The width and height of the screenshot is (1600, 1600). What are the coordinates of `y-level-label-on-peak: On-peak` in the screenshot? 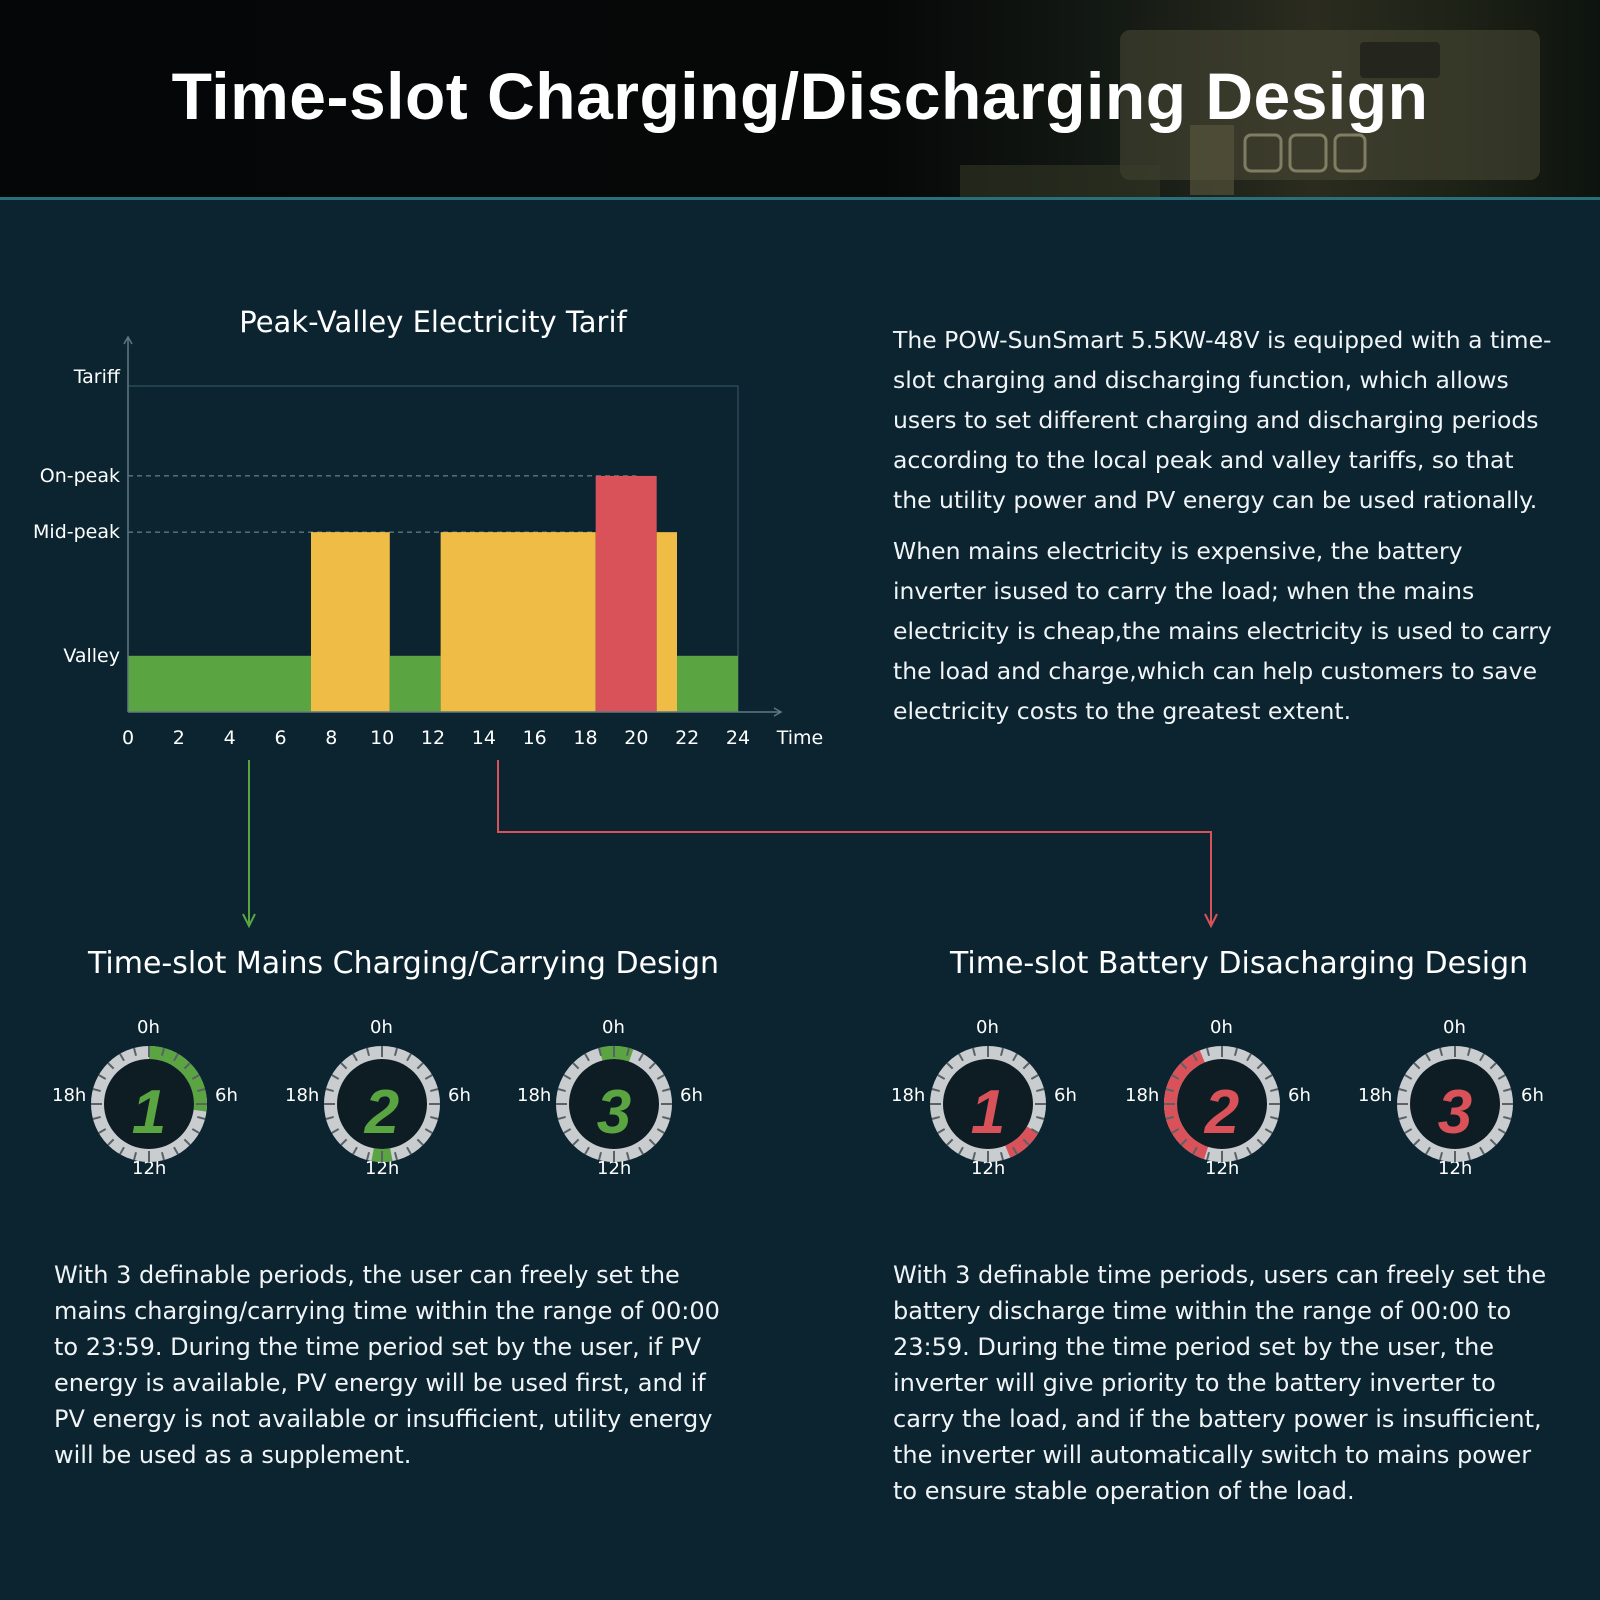 It's located at (80, 476).